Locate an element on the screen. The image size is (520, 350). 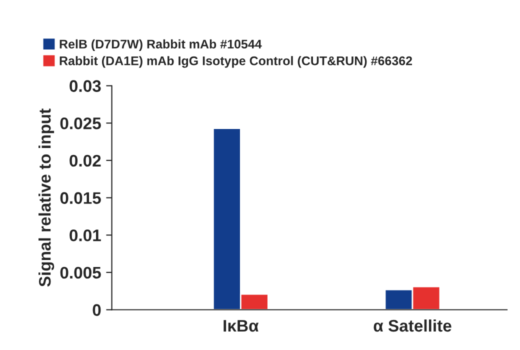
legend-label: RelB (D7D7W) Rabbit mAb #10544 is located at coordinates (161, 45).